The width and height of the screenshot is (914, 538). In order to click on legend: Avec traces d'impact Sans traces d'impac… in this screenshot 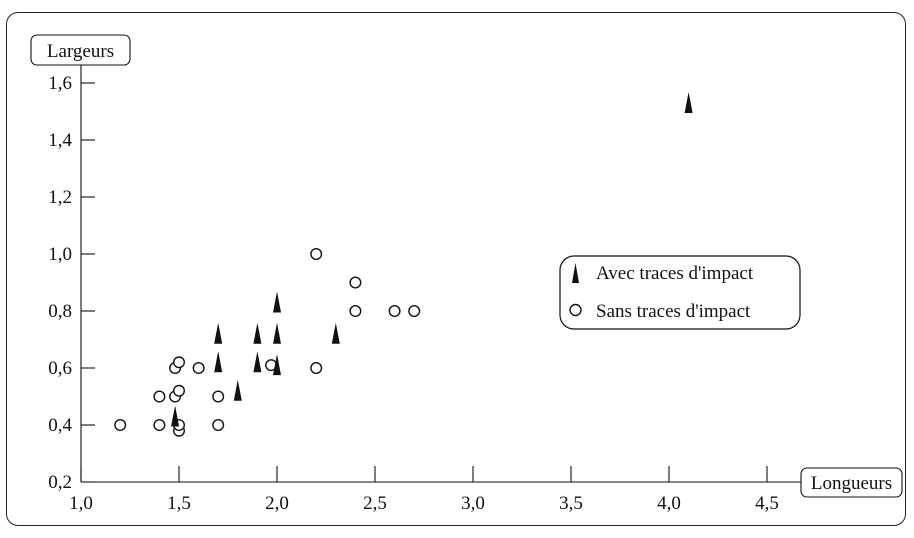, I will do `click(680, 292)`.